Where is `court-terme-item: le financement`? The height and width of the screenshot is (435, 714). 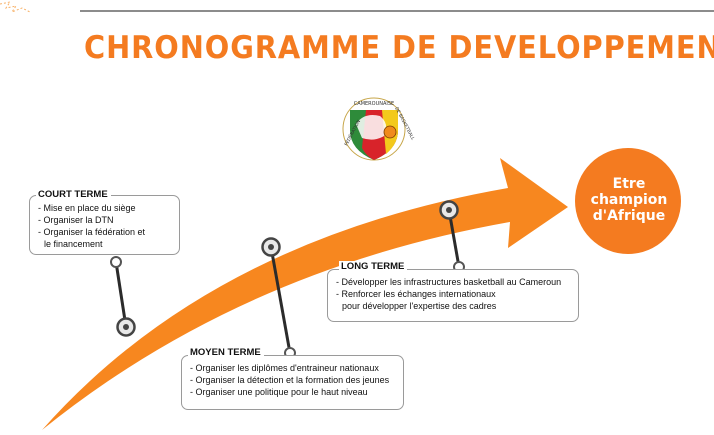 court-terme-item: le financement is located at coordinates (73, 244).